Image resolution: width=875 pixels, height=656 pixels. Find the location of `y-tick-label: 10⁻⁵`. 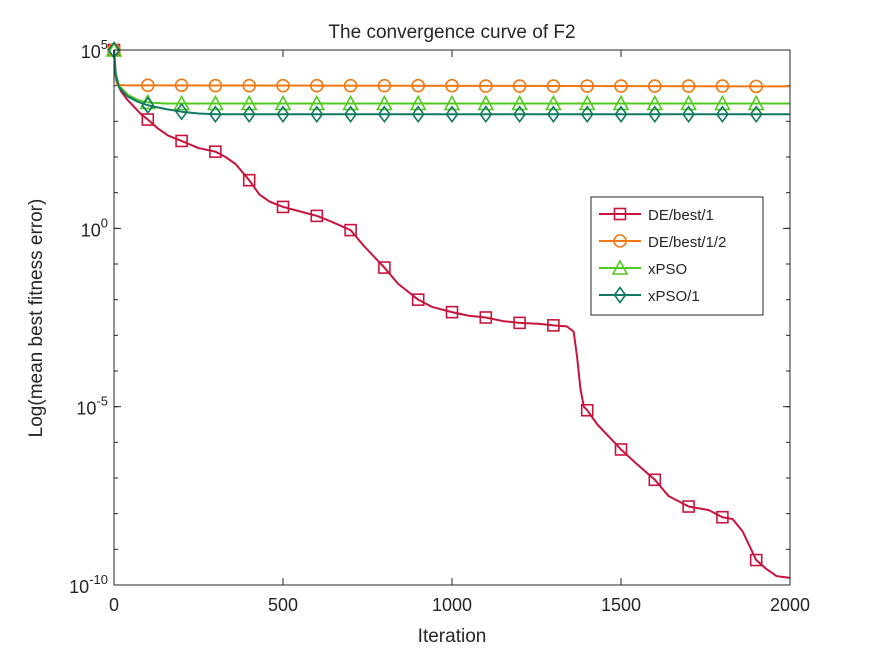

y-tick-label: 10⁻⁵ is located at coordinates (92, 406).